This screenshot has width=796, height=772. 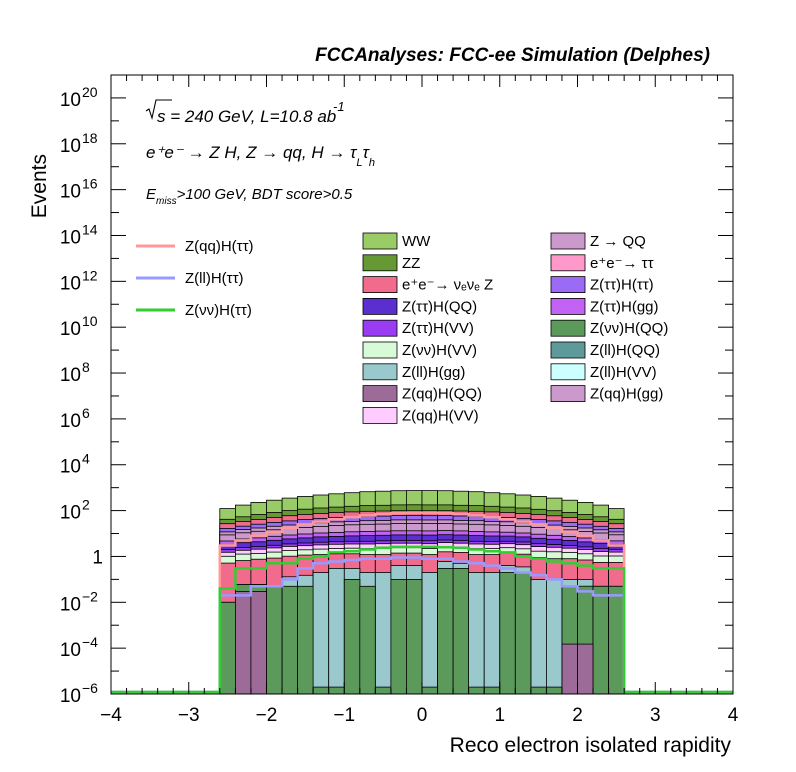 What do you see at coordinates (499, 715) in the screenshot?
I see `x-tick-label: 1` at bounding box center [499, 715].